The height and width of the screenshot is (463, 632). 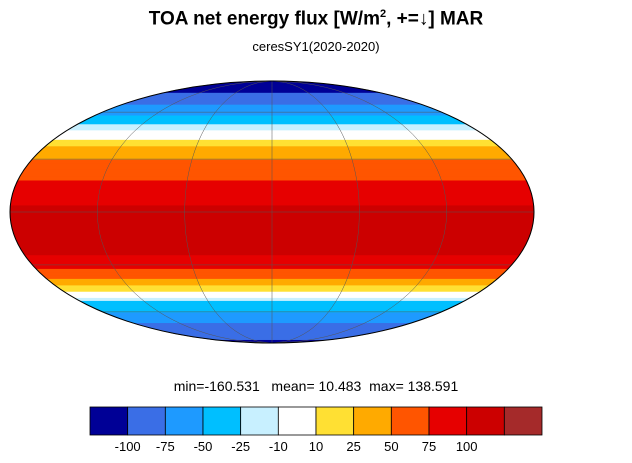 I want to click on colorbar-tick-label: 75, so click(x=429, y=446).